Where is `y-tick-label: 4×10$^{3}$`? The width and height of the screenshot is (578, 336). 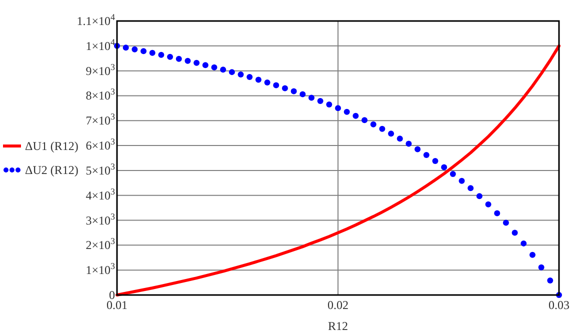 y-tick-label: 4×10$^{3}$ is located at coordinates (101, 194).